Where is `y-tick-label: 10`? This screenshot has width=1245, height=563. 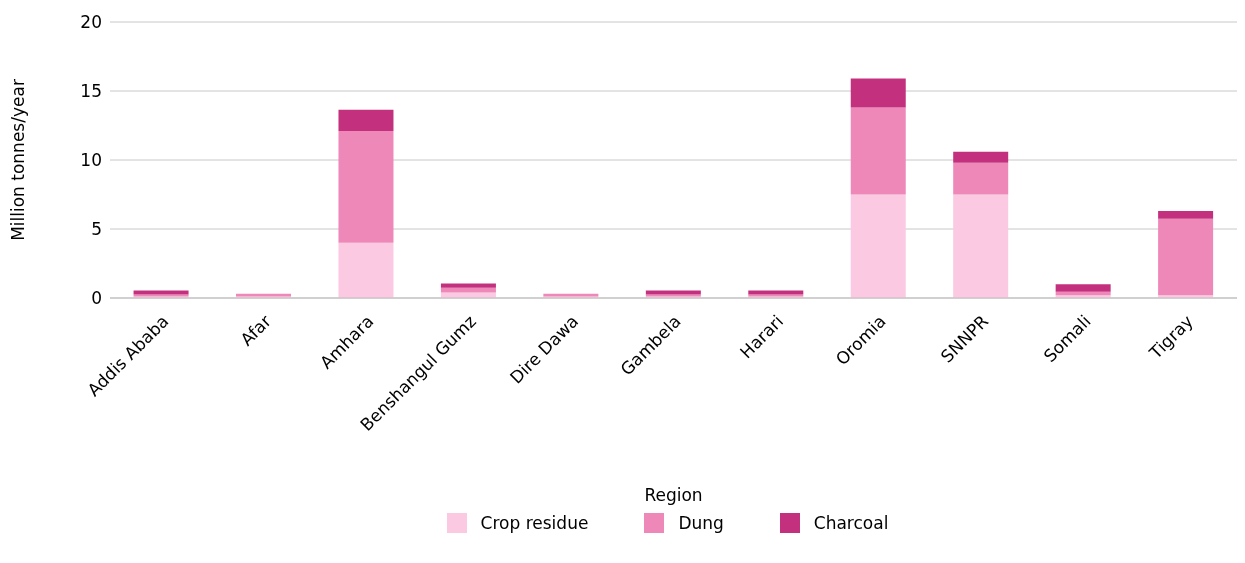
y-tick-label: 10 is located at coordinates (91, 160).